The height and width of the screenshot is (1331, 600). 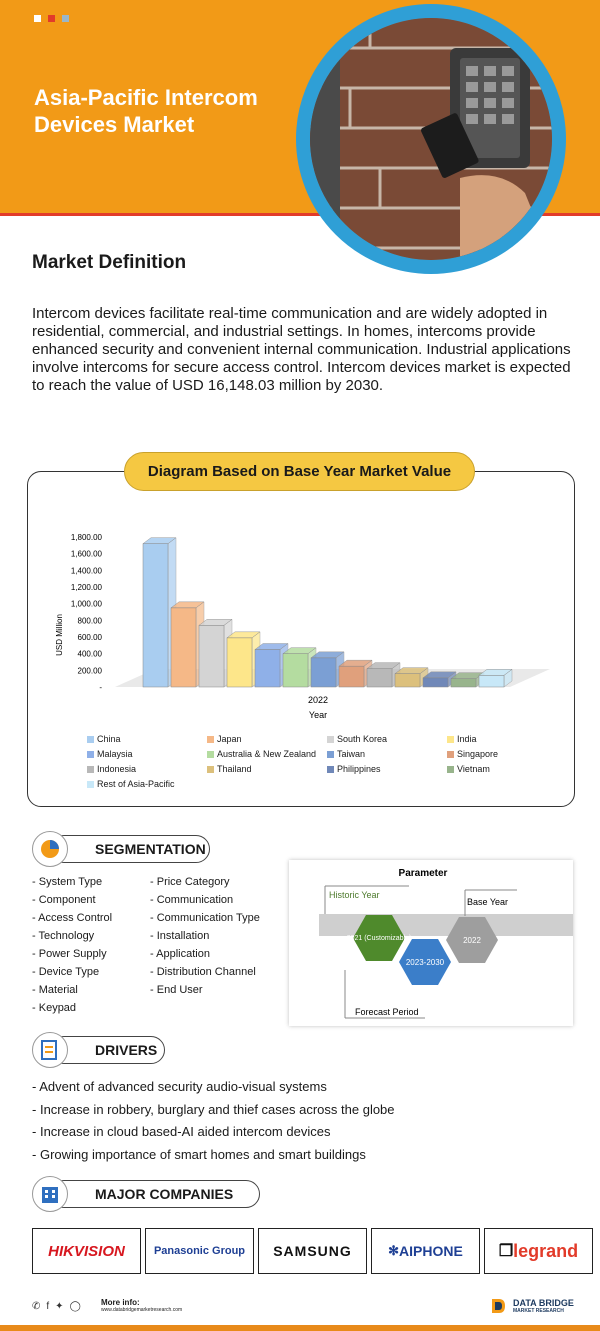 What do you see at coordinates (267, 769) in the screenshot?
I see `legend-item: Thailand` at bounding box center [267, 769].